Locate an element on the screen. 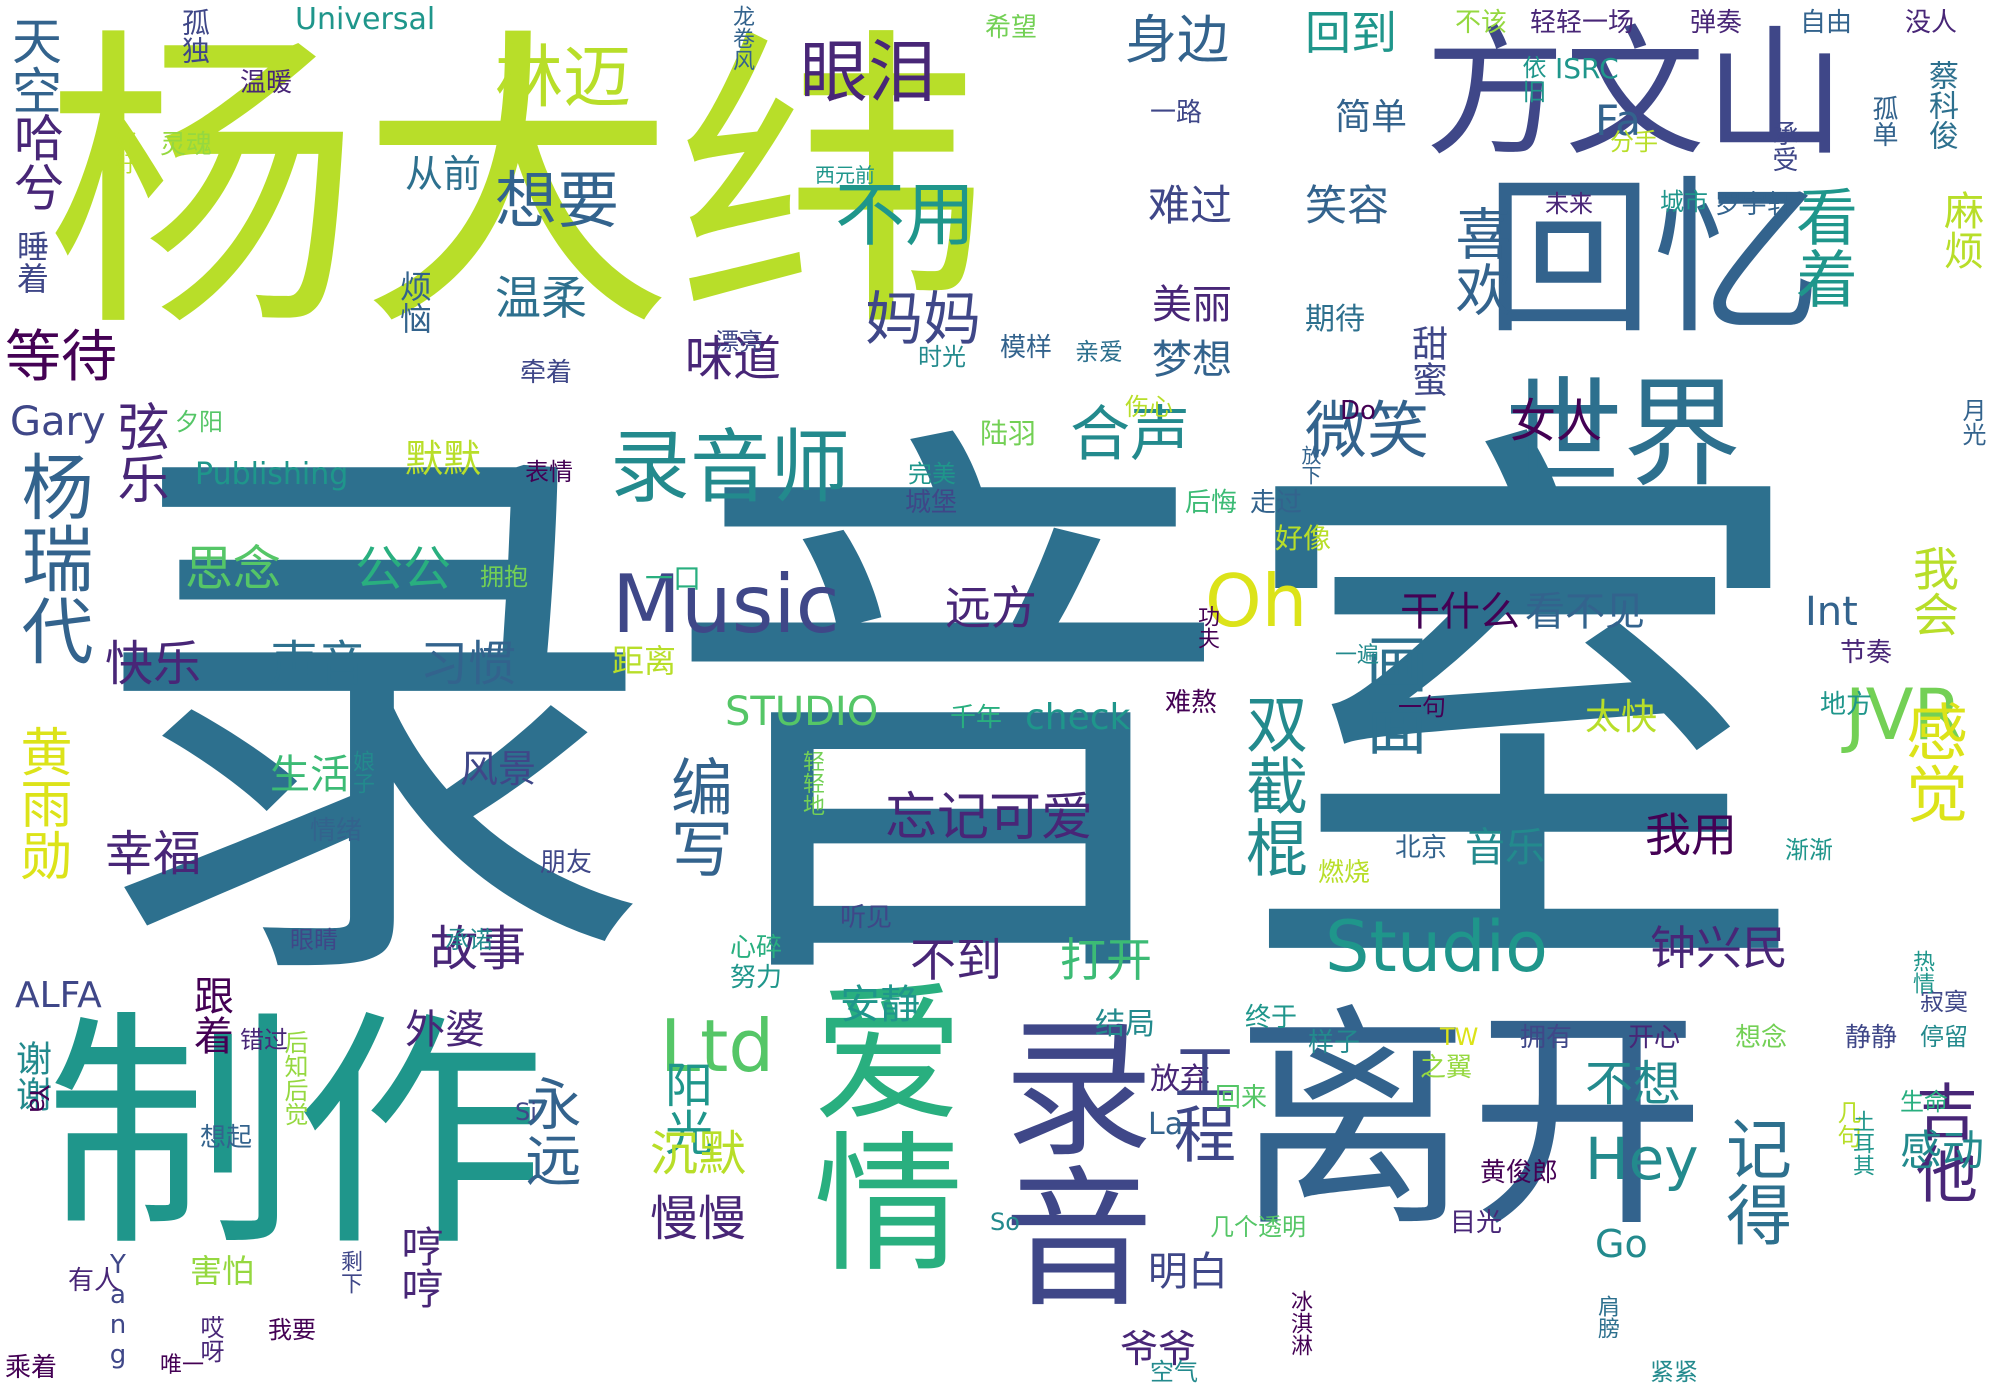 Image resolution: width=2000 pixels, height=1400 pixels. word: 轻轻地 is located at coordinates (811, 783).